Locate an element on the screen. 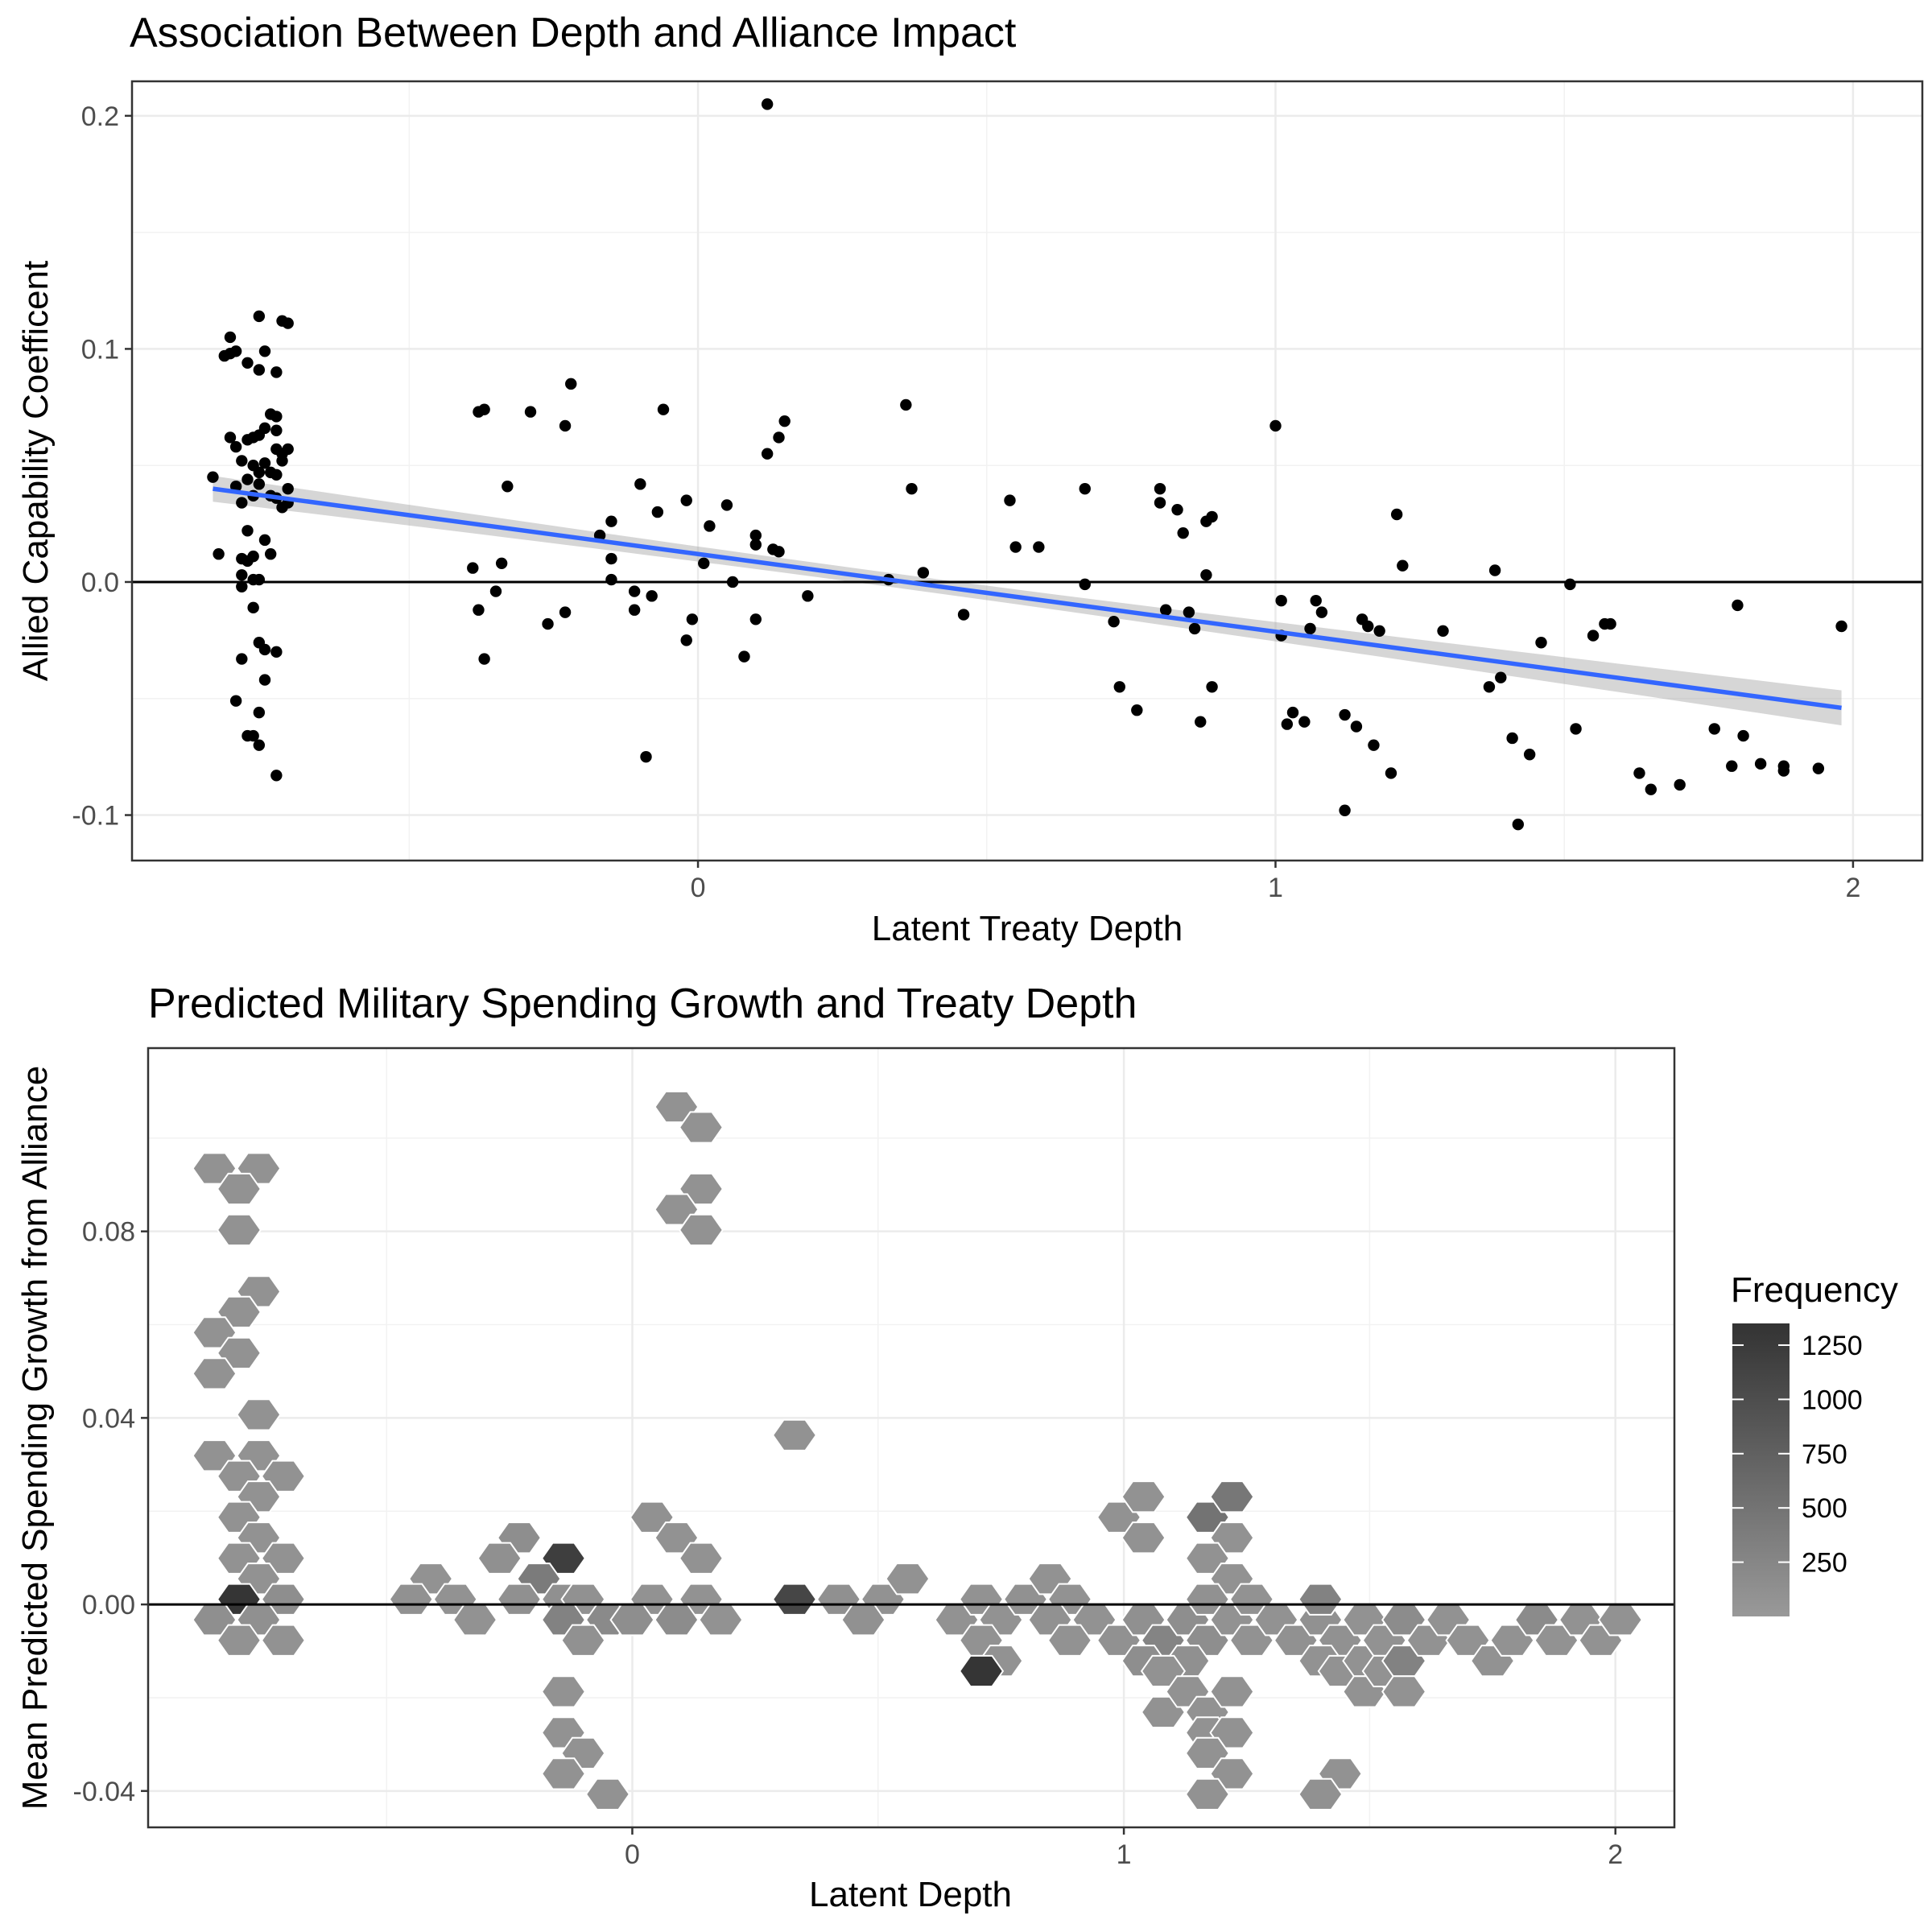  legend-tick-label: 750 is located at coordinates (1824, 1454).